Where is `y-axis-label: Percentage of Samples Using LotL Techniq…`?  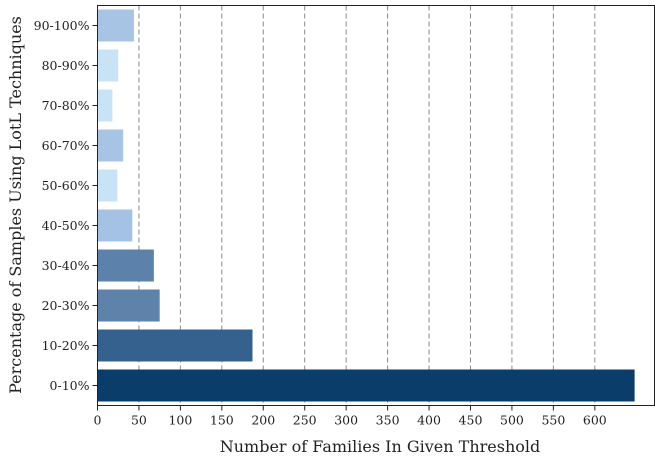
y-axis-label: Percentage of Samples Using LotL Techniq… is located at coordinates (15, 205).